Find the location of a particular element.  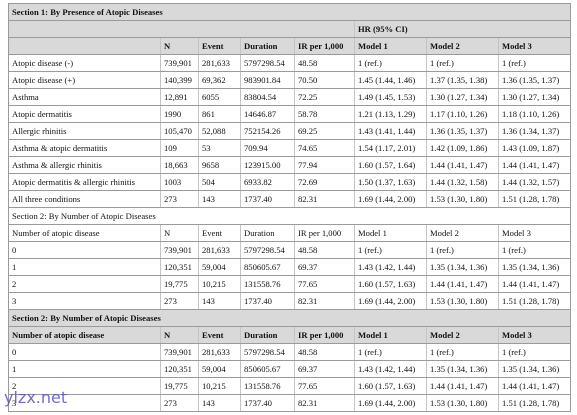

header-group: HR (95% CI) is located at coordinates (462, 29).